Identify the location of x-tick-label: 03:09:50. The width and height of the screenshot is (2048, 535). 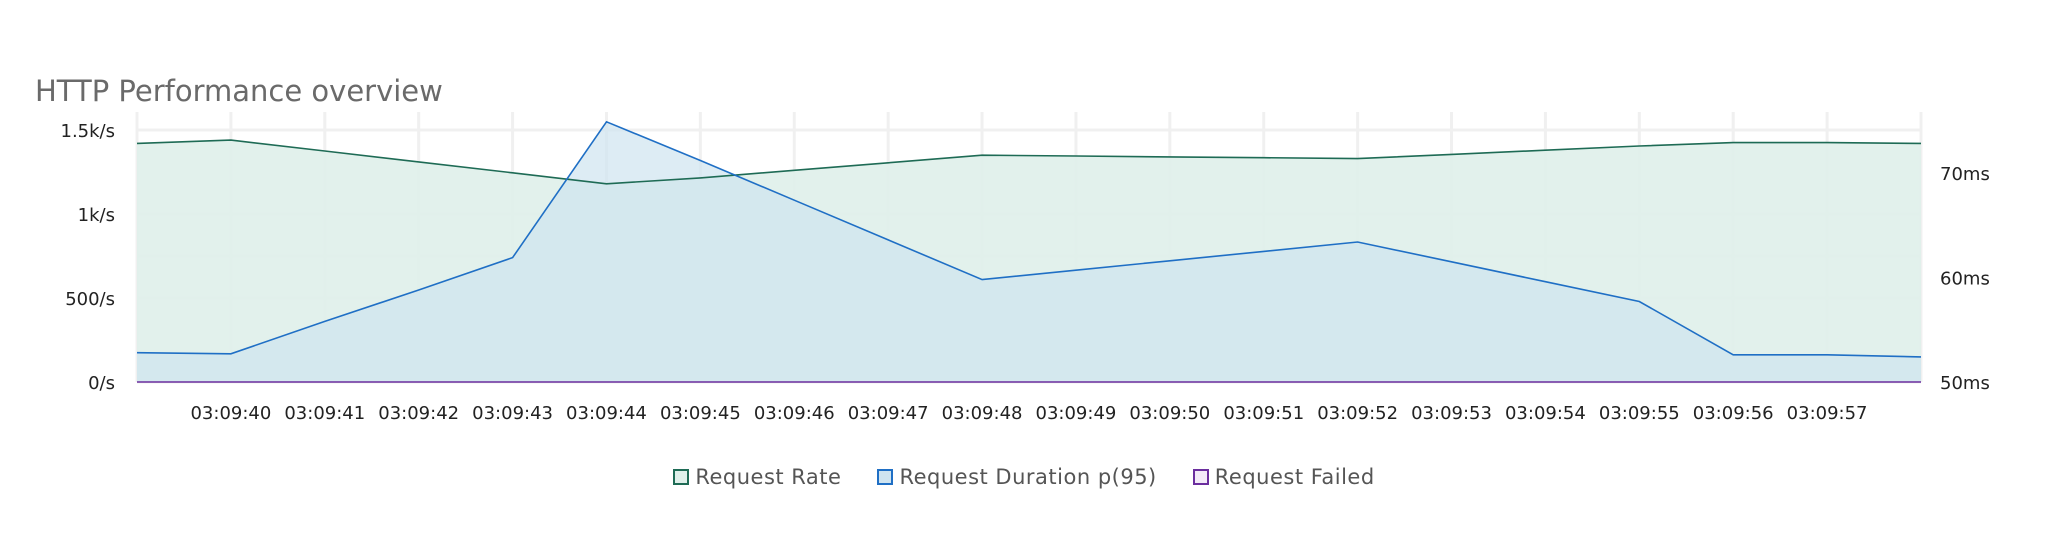
(1169, 413).